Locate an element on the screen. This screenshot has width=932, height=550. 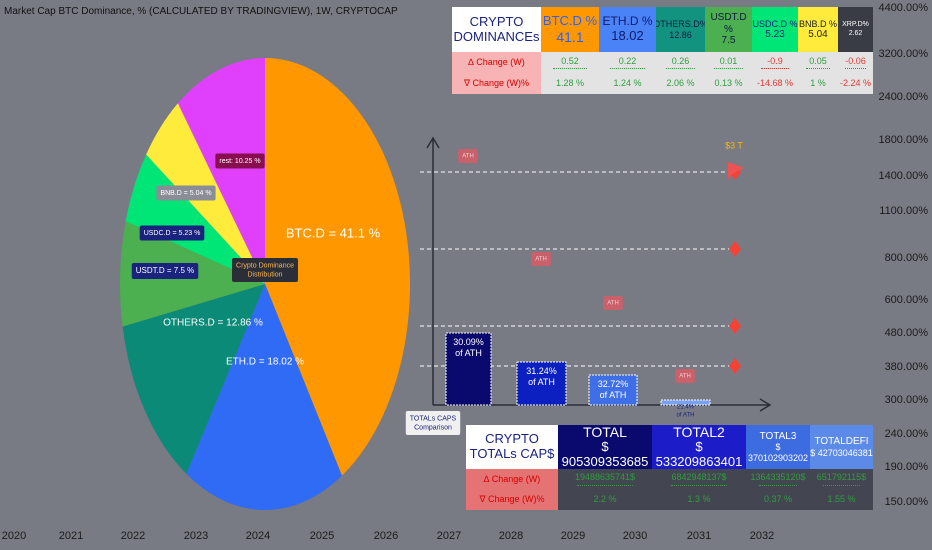
value-text: 2.2 % is located at coordinates (605, 499).